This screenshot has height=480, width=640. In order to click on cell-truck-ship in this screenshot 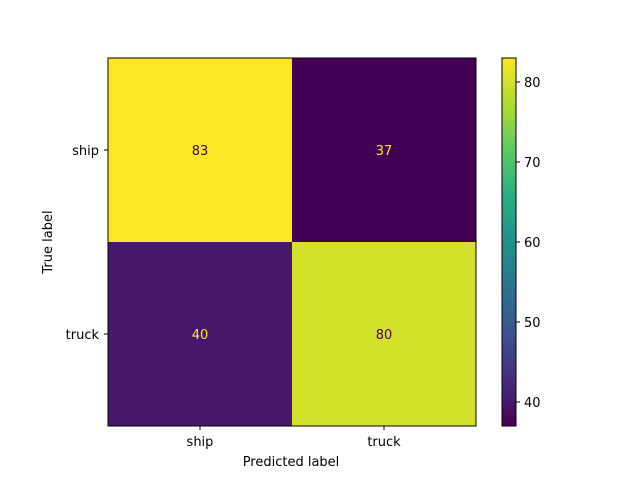, I will do `click(200, 334)`.